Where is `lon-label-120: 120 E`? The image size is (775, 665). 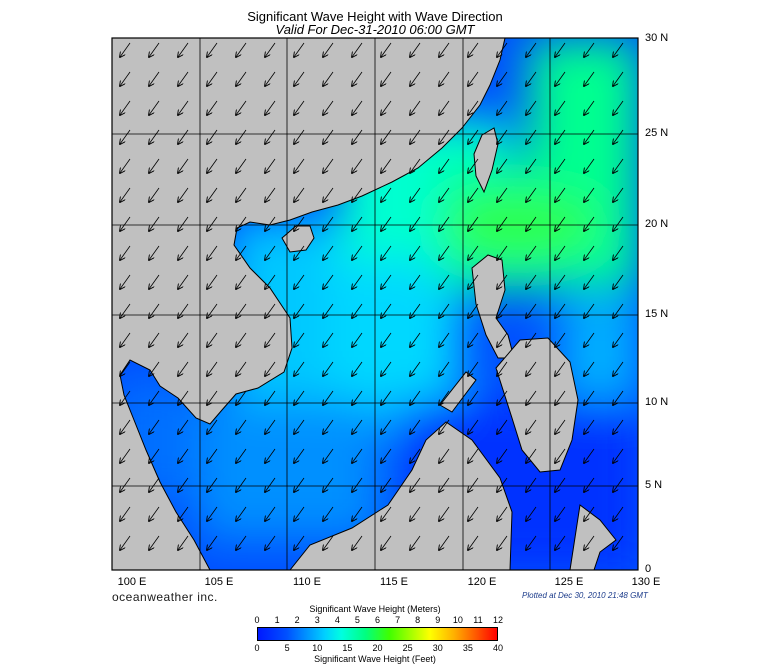
lon-label-120: 120 E is located at coordinates (482, 582).